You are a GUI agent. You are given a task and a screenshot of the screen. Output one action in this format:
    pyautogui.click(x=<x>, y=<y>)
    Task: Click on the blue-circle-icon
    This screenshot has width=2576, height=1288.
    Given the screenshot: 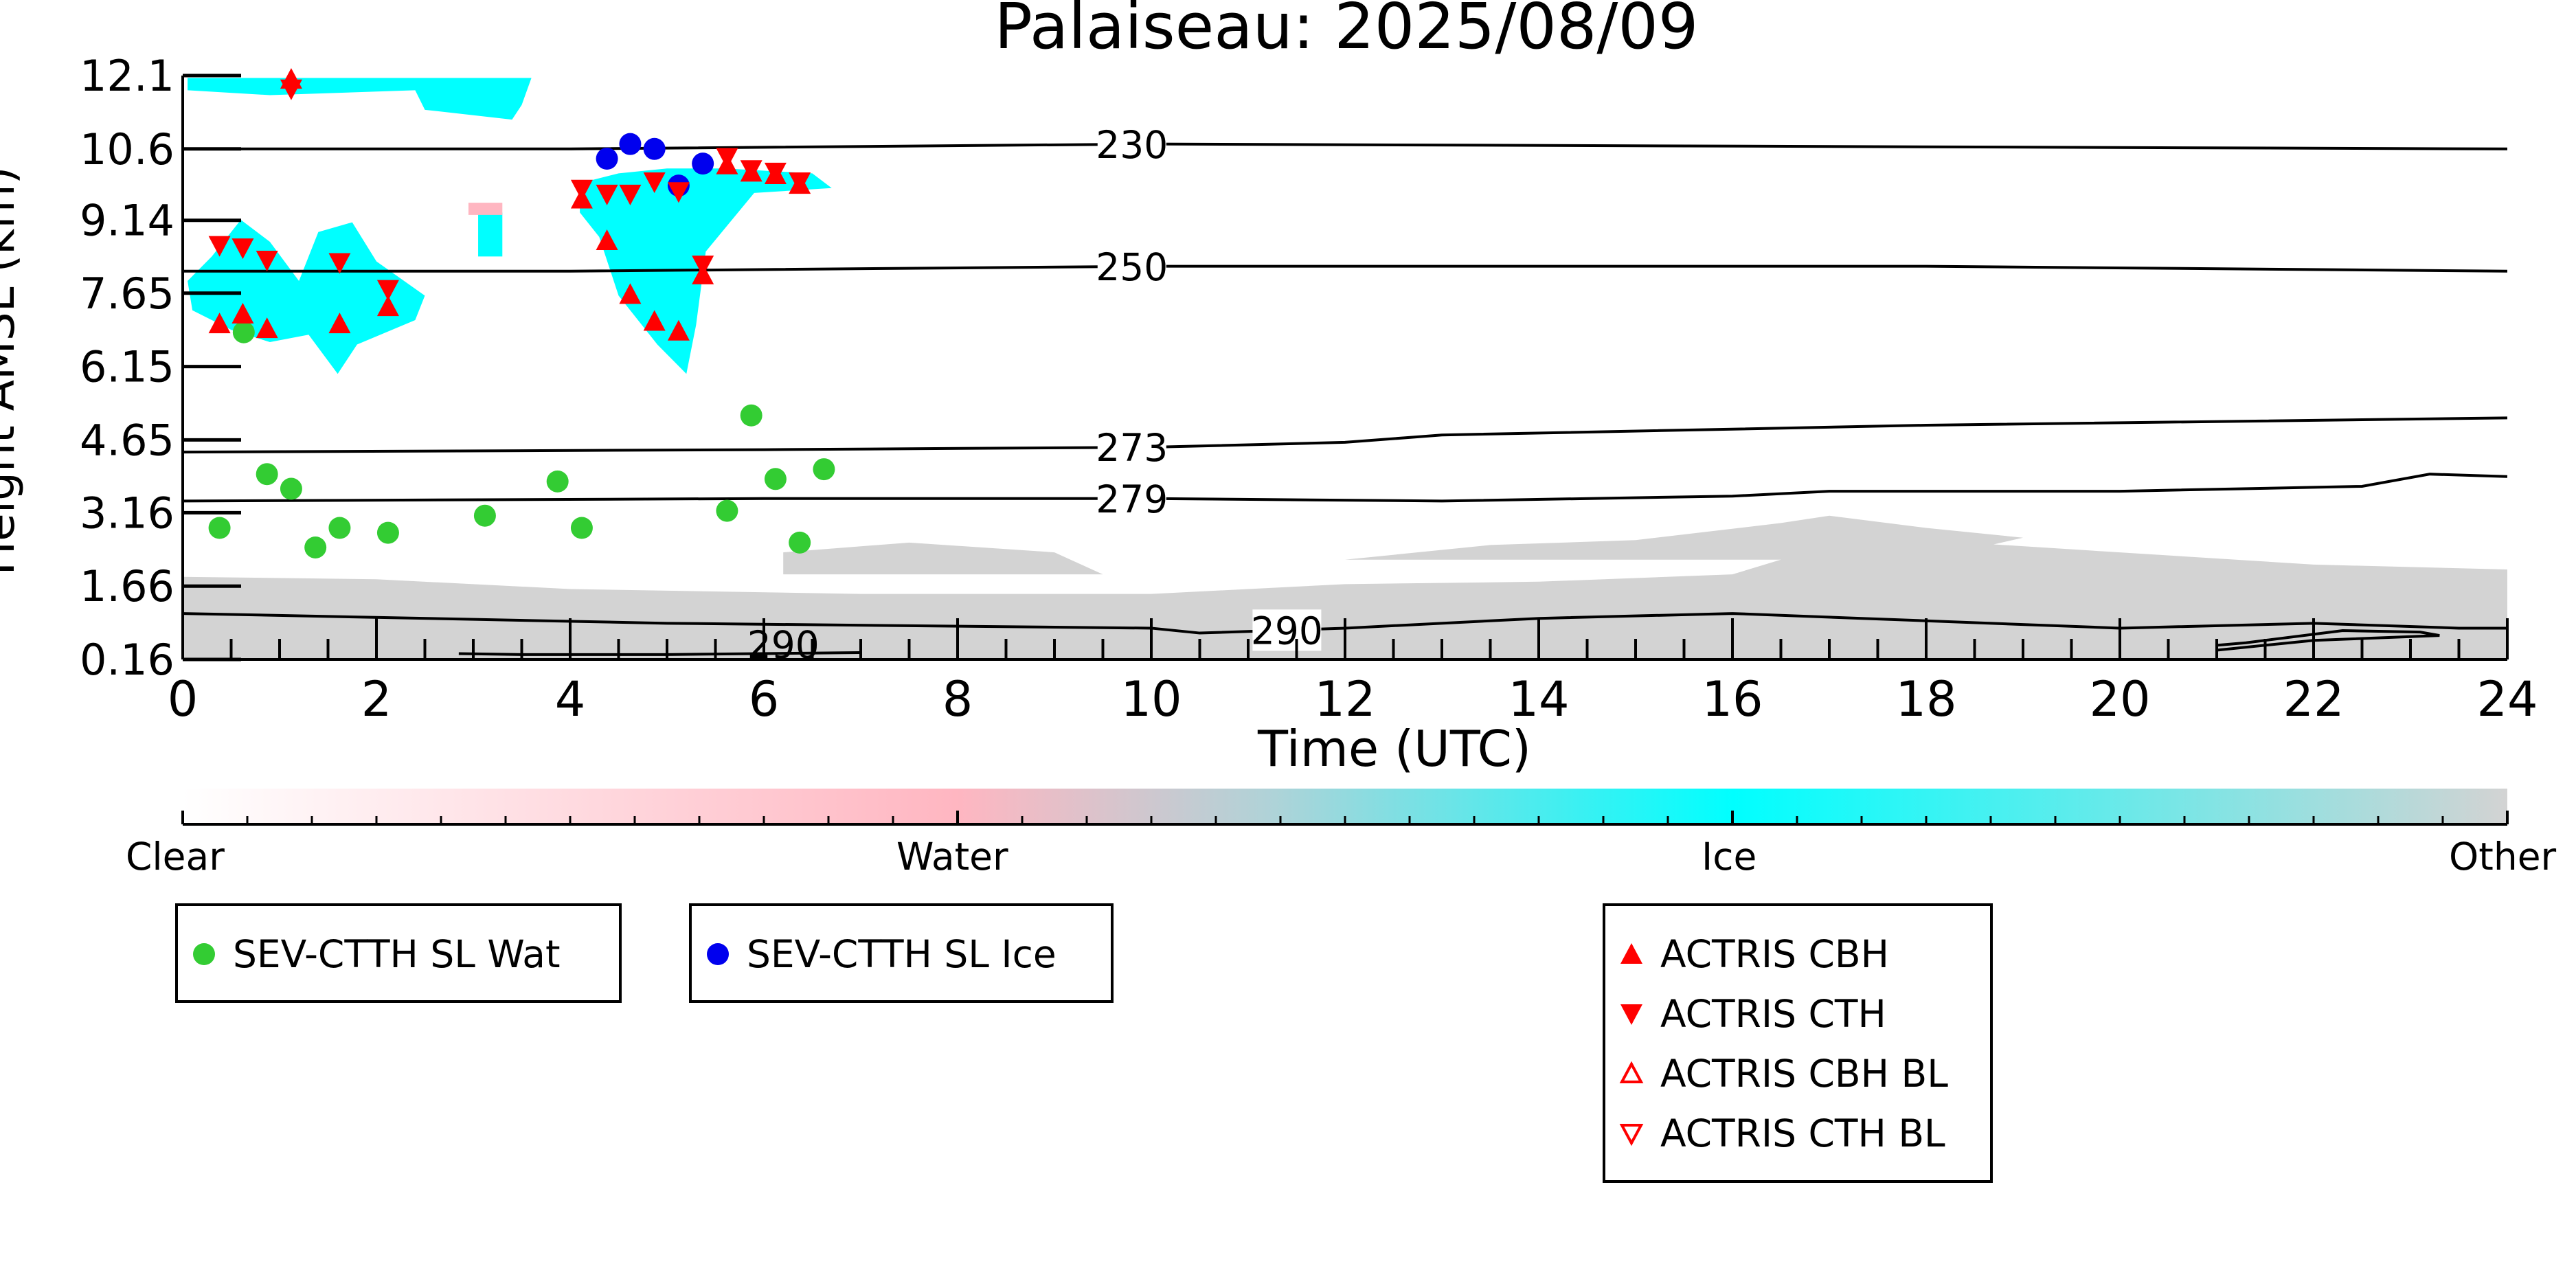 What is the action you would take?
    pyautogui.click(x=718, y=954)
    